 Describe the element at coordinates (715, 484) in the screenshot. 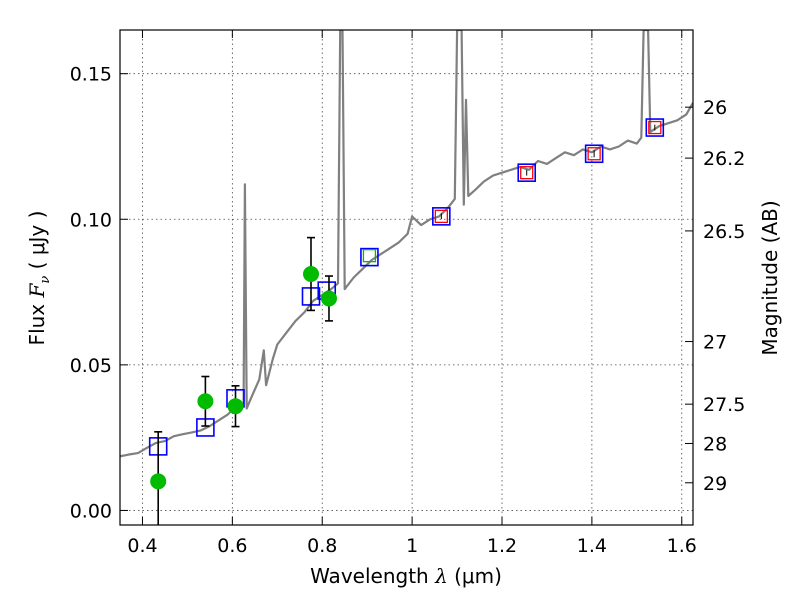

I see `y2-tick-label: 29` at that location.